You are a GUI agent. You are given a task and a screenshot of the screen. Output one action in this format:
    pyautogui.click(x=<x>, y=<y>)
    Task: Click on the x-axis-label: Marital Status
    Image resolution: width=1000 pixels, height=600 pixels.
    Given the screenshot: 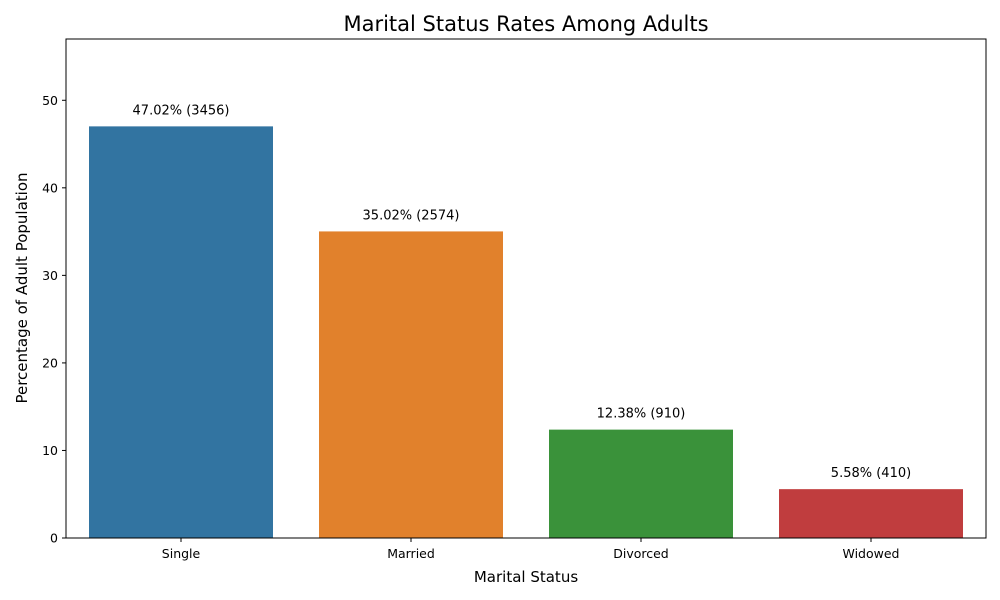 What is the action you would take?
    pyautogui.click(x=526, y=577)
    